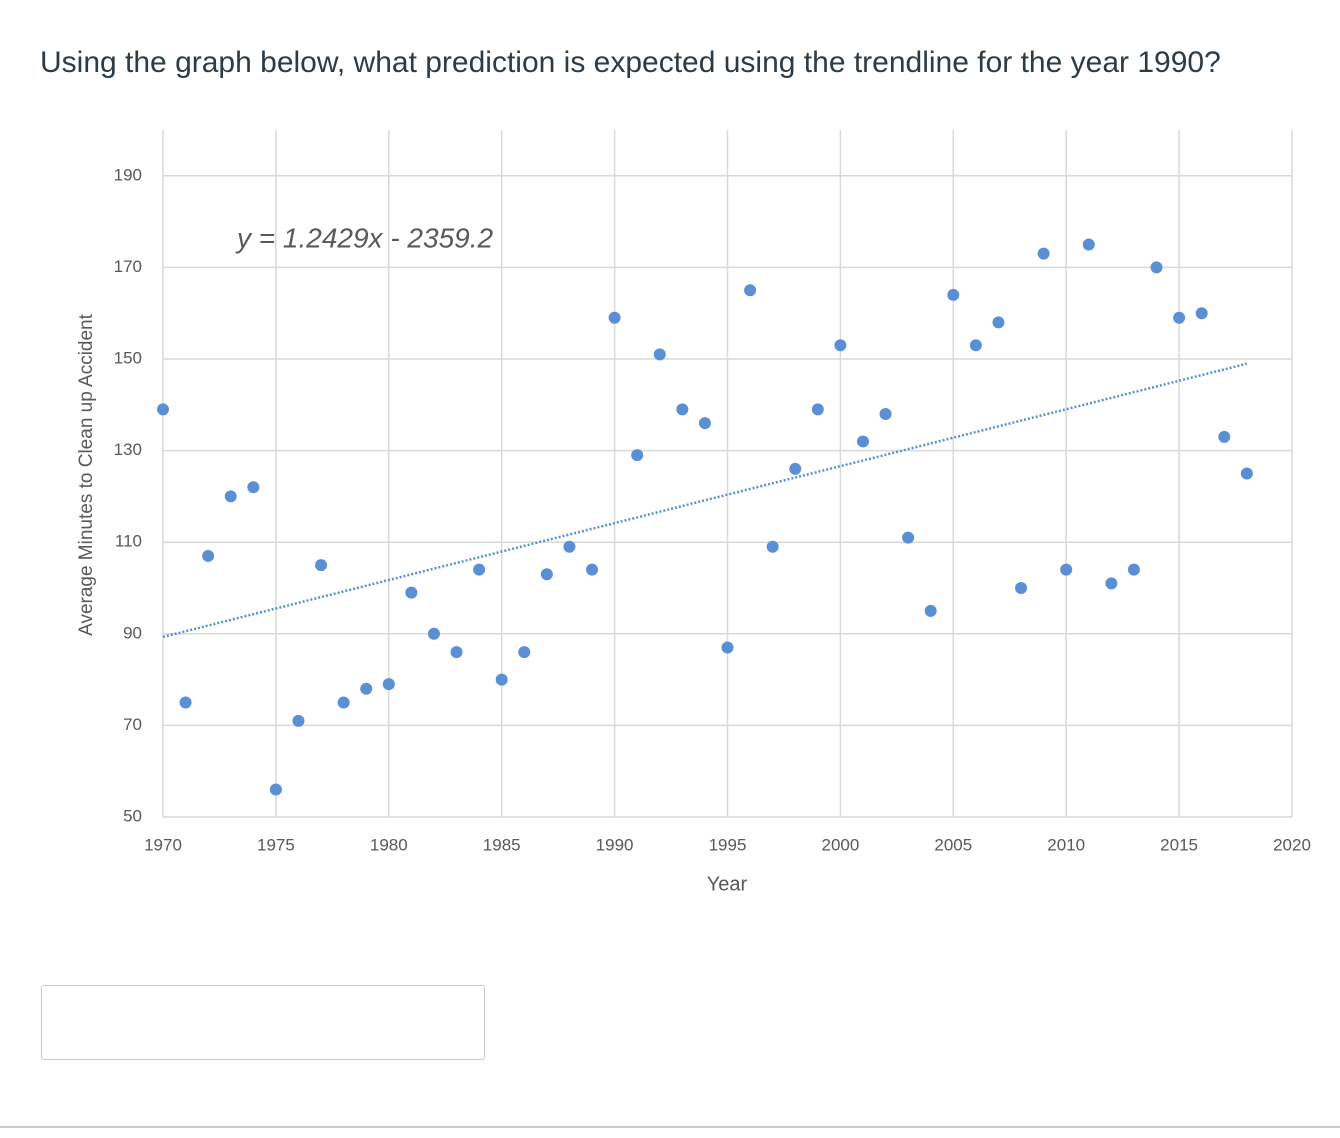 The height and width of the screenshot is (1138, 1340). I want to click on y-tick-label: 110, so click(128, 541).